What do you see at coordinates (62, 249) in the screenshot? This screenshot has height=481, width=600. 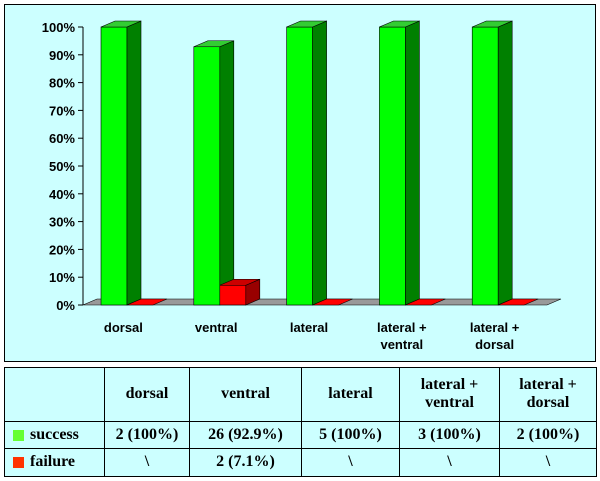 I see `y-tick-label: 20%` at bounding box center [62, 249].